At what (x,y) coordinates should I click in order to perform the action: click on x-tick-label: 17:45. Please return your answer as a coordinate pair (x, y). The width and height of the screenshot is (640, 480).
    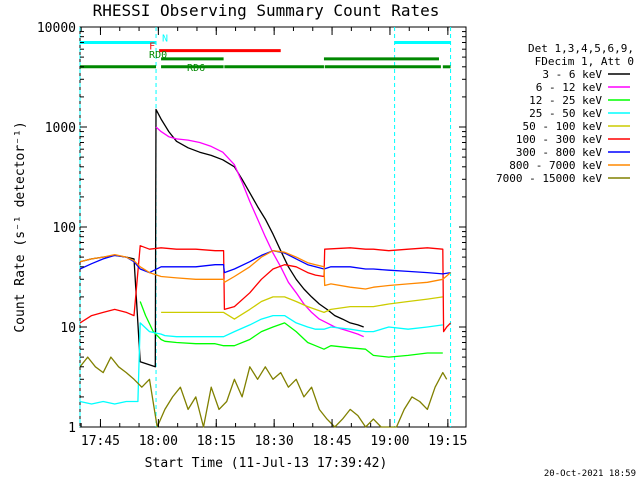
    Looking at the image, I should click on (100, 441).